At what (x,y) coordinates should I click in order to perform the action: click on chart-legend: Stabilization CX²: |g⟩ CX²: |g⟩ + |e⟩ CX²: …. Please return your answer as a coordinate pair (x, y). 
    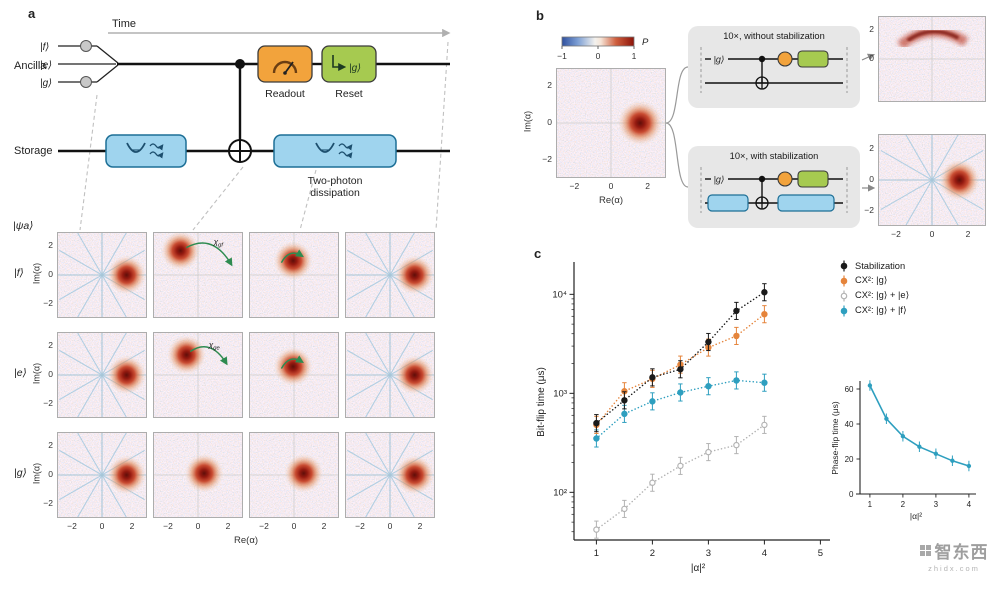
    Looking at the image, I should click on (873, 288).